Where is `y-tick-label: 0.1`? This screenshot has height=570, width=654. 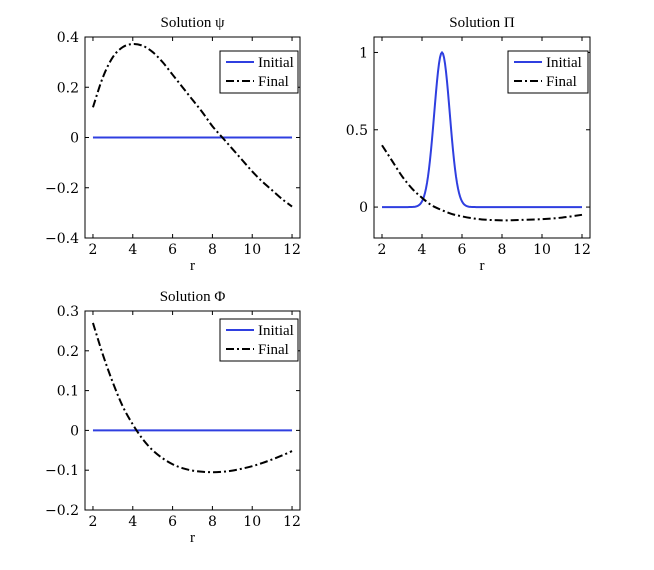 y-tick-label: 0.1 is located at coordinates (68, 392).